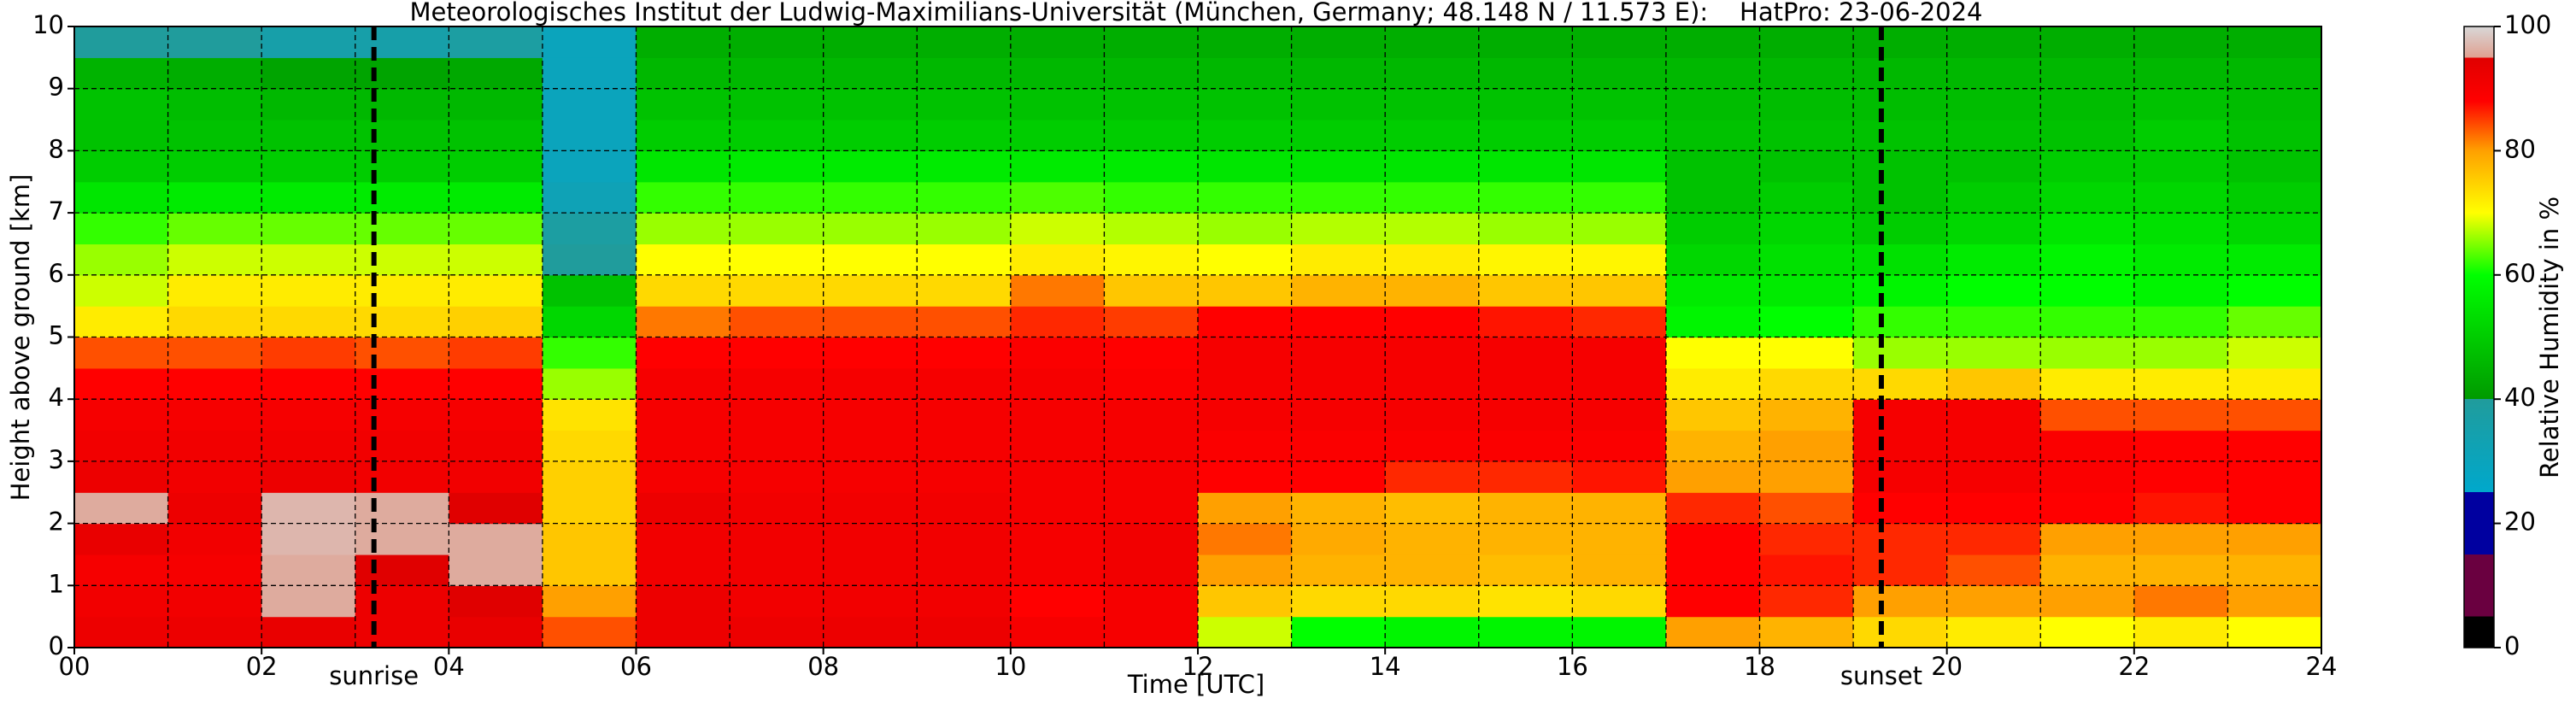  What do you see at coordinates (1198, 666) in the screenshot?
I see `x-tick-label: 12` at bounding box center [1198, 666].